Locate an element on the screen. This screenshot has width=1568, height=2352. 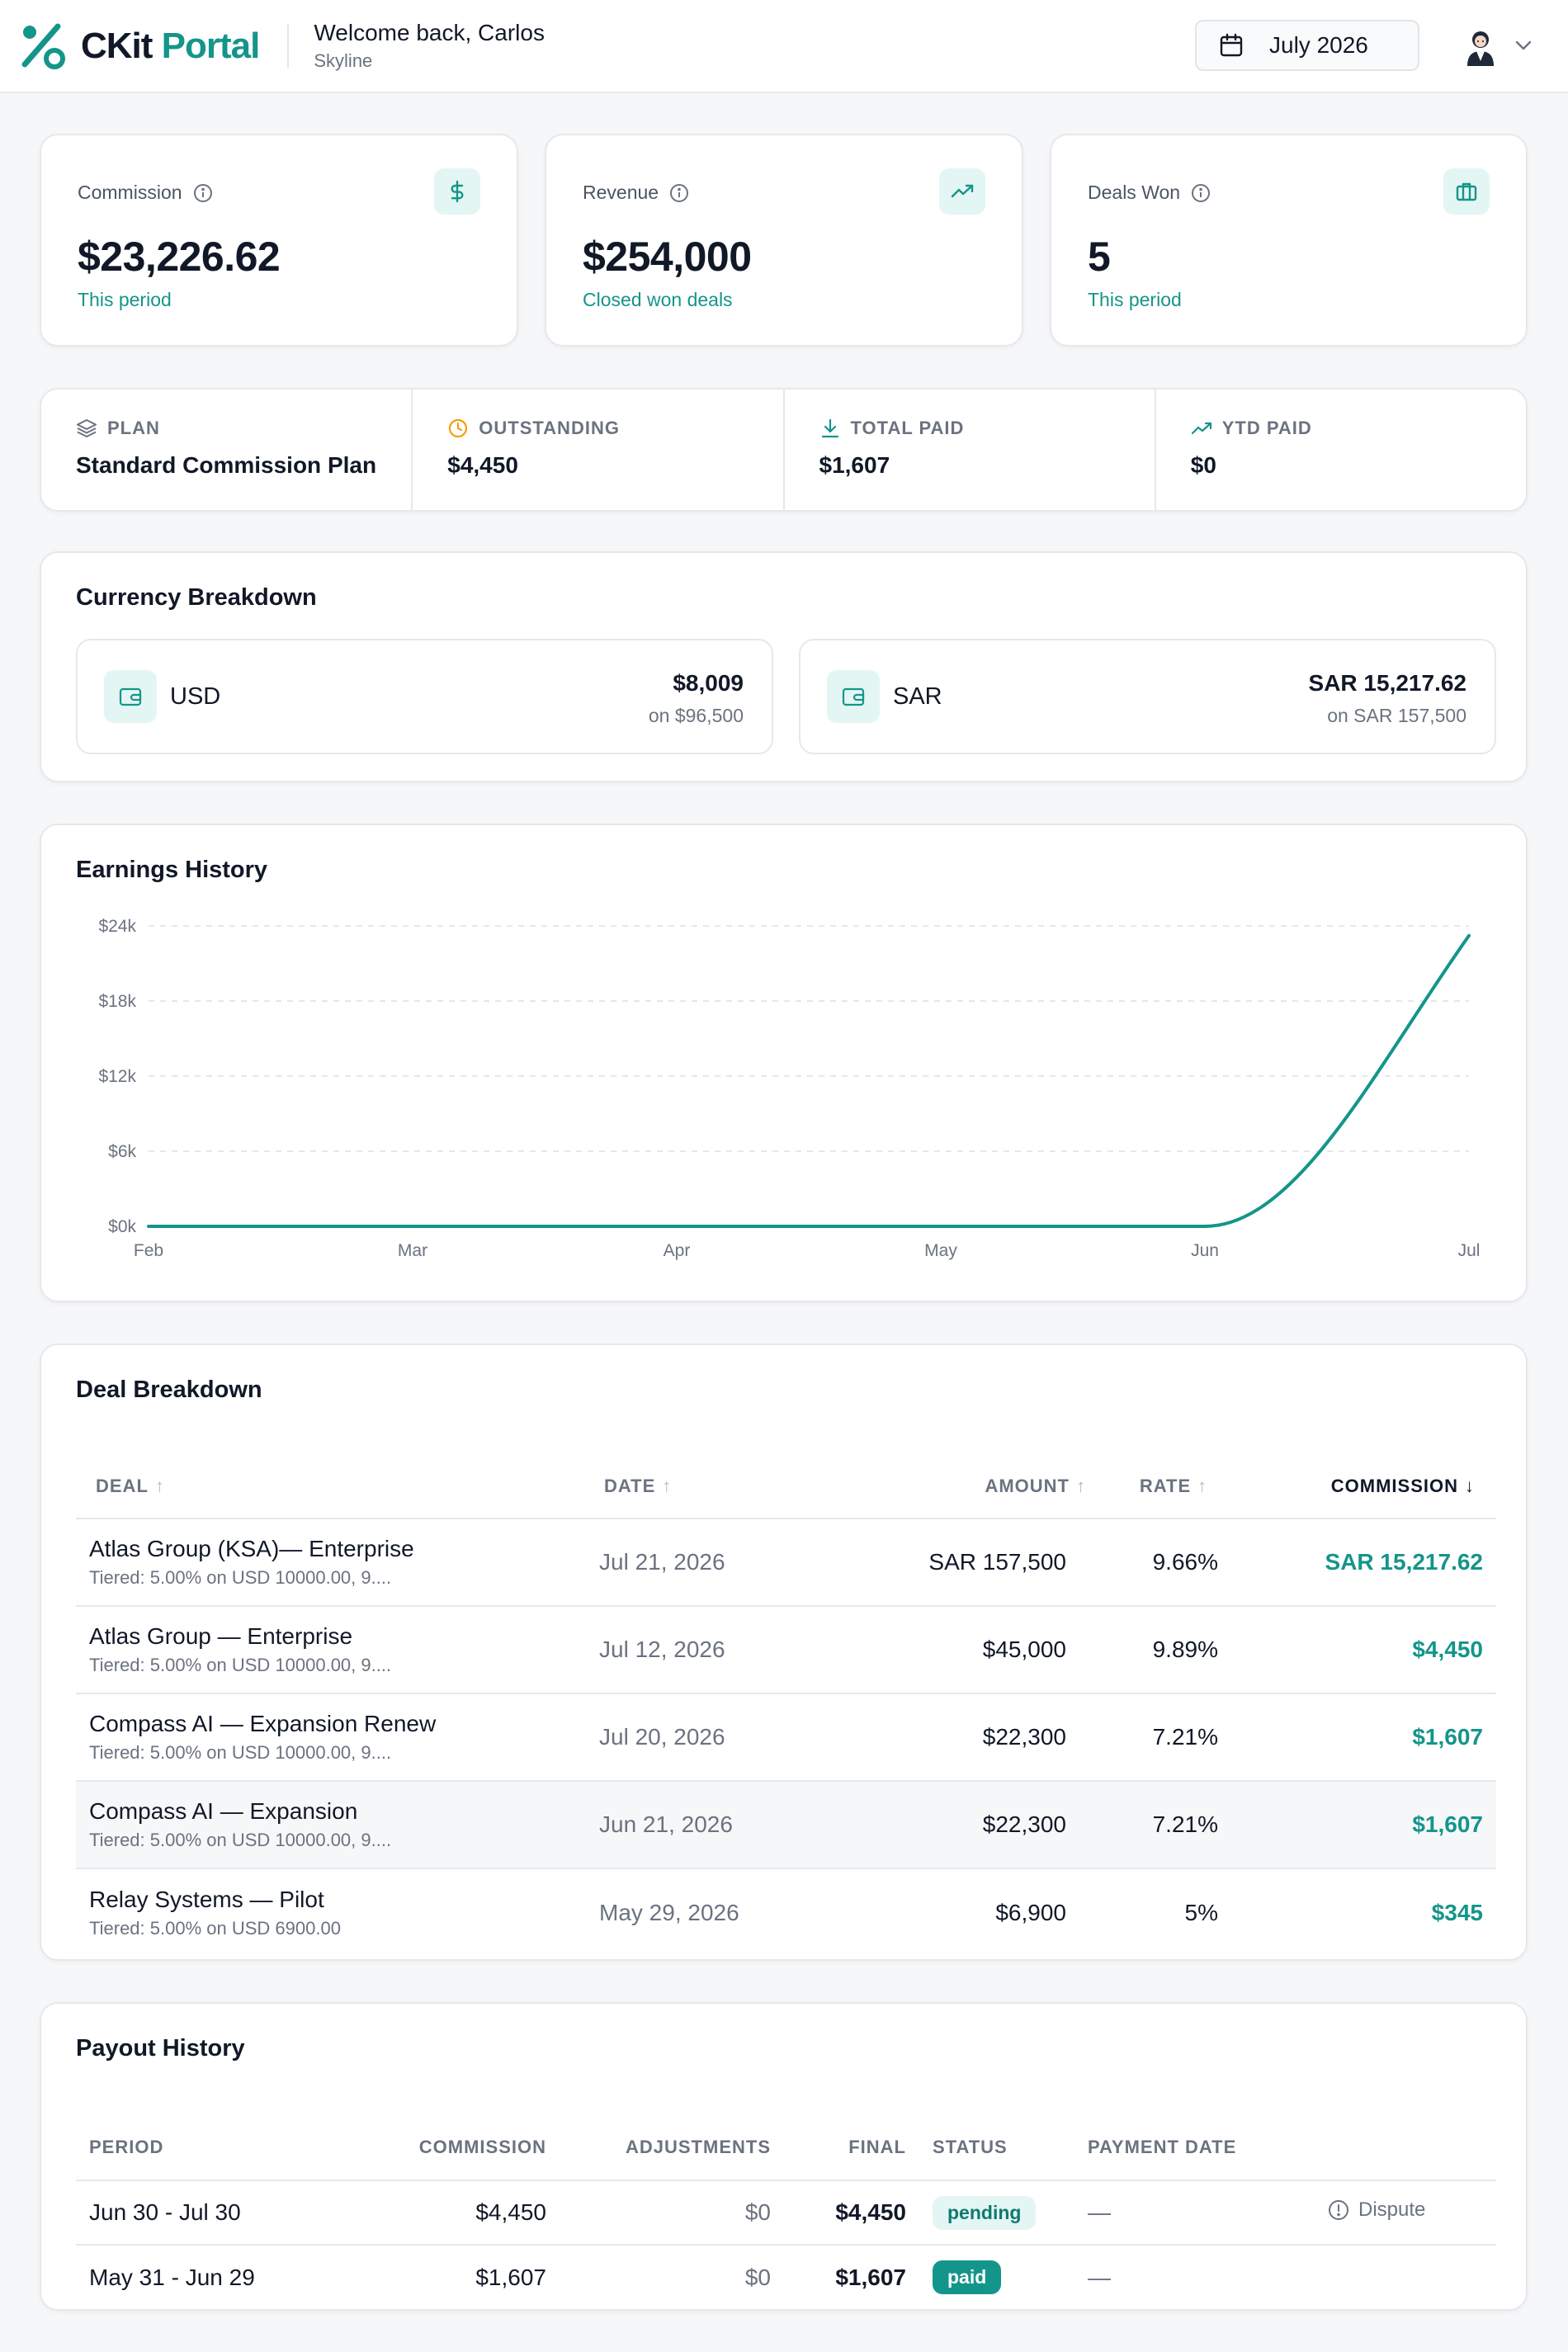
x-tick-label: Jun is located at coordinates (1205, 1250).